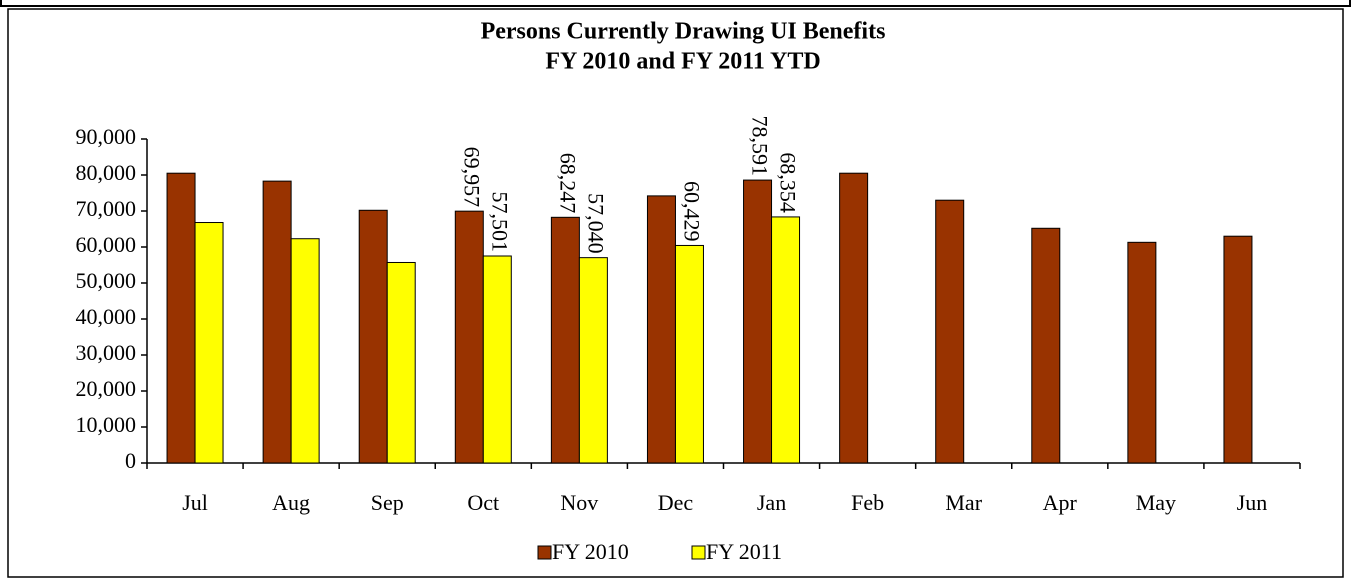 This screenshot has height=578, width=1351. I want to click on y-tick-label: 40,000, so click(106, 316).